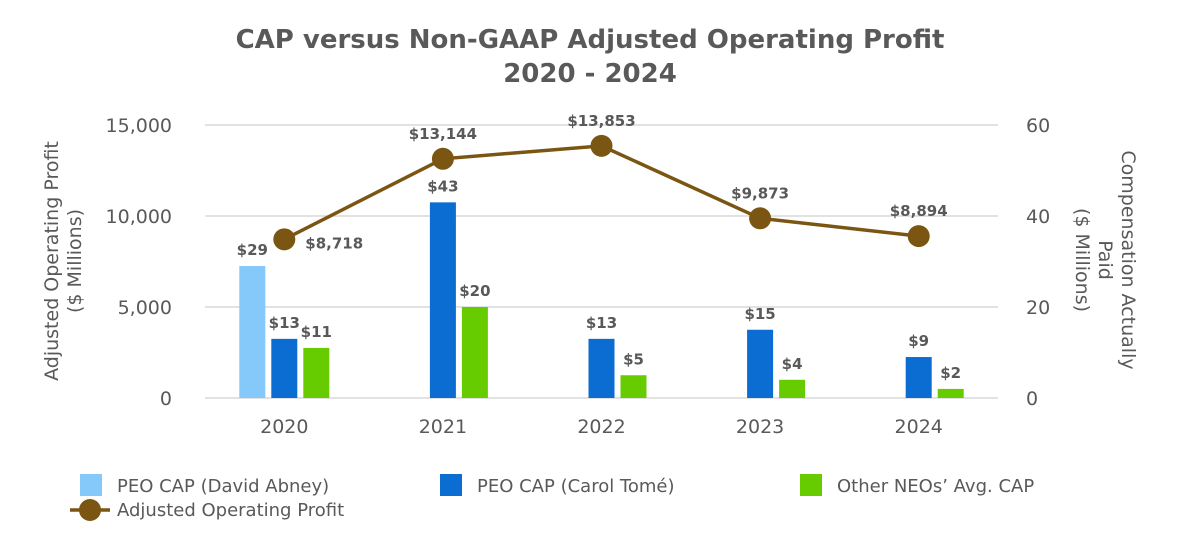  I want to click on bar-value-label: $15, so click(759, 314).